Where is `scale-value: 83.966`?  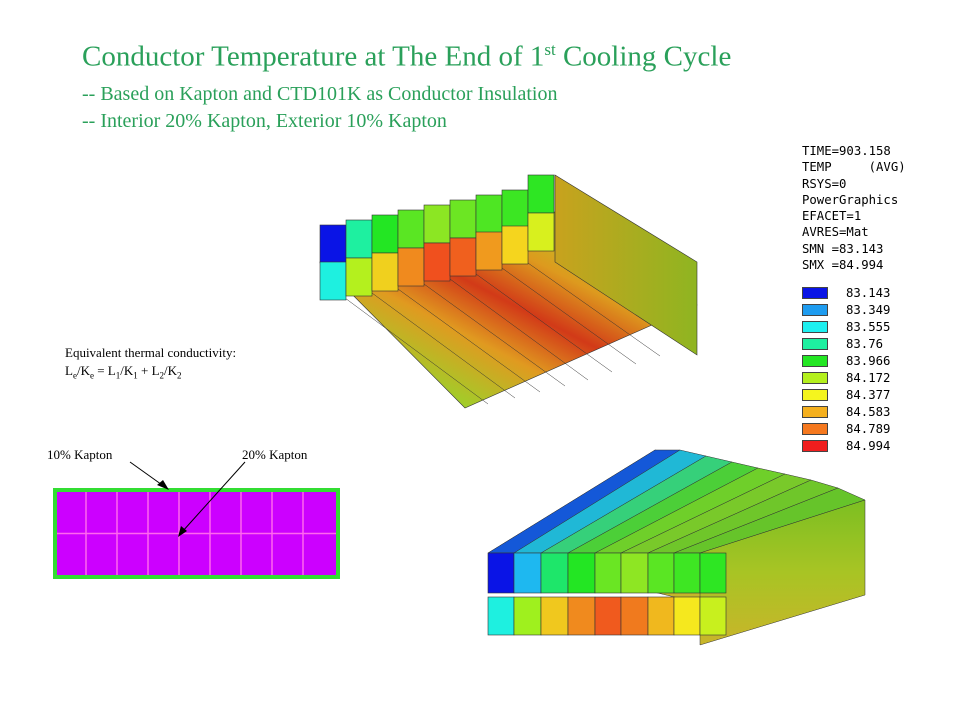
scale-value: 83.966 is located at coordinates (868, 361).